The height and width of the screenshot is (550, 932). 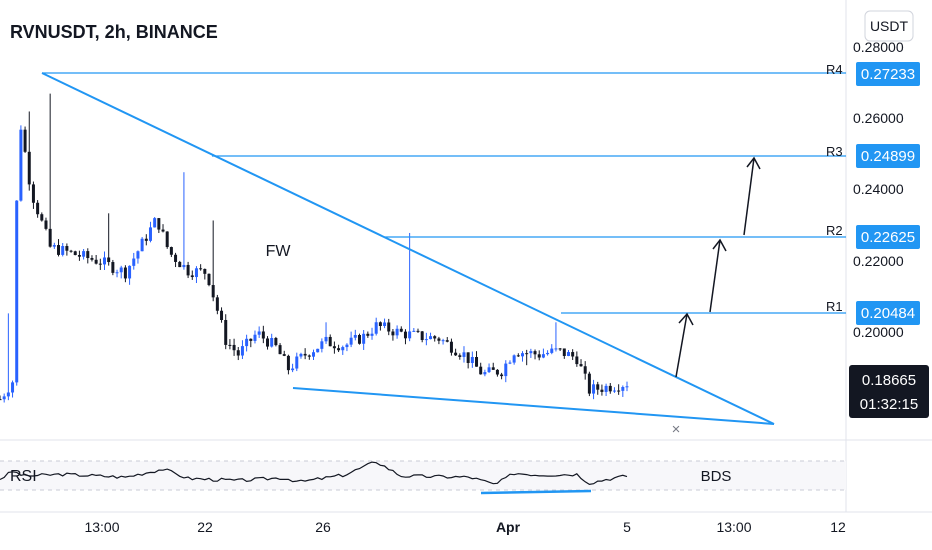 I want to click on r1-price-text: 0.20484, so click(x=888, y=313).